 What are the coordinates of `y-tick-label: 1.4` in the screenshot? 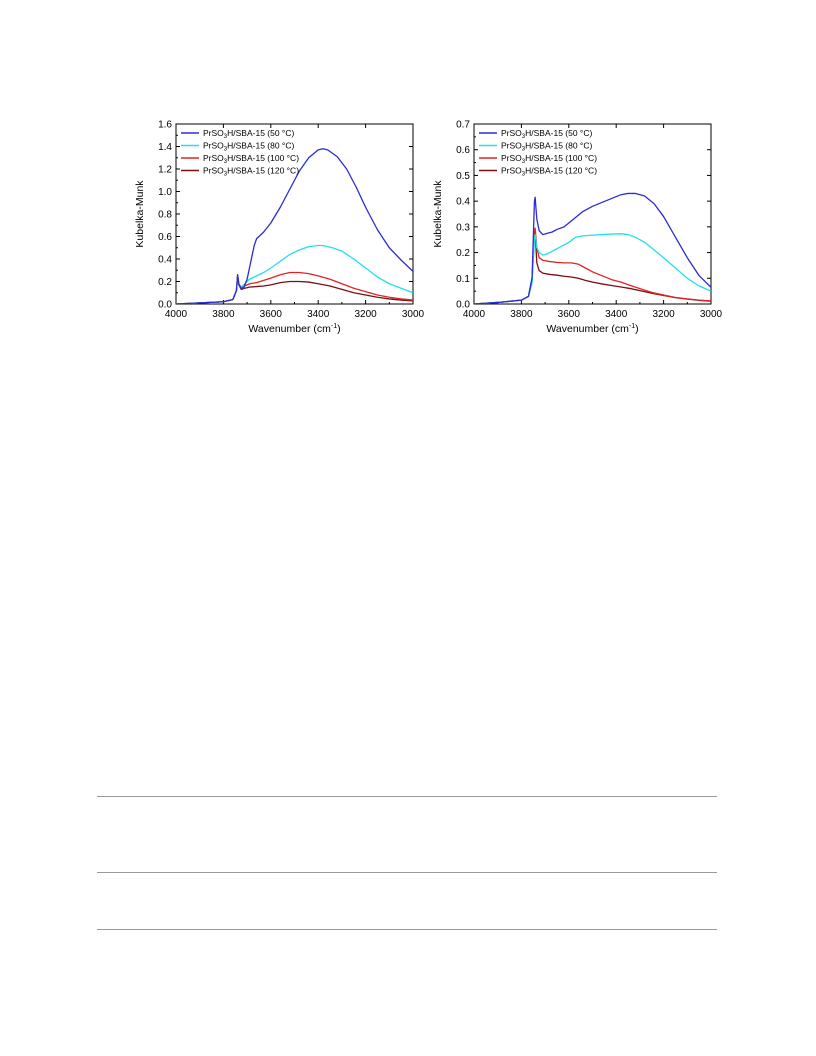 It's located at (165, 147).